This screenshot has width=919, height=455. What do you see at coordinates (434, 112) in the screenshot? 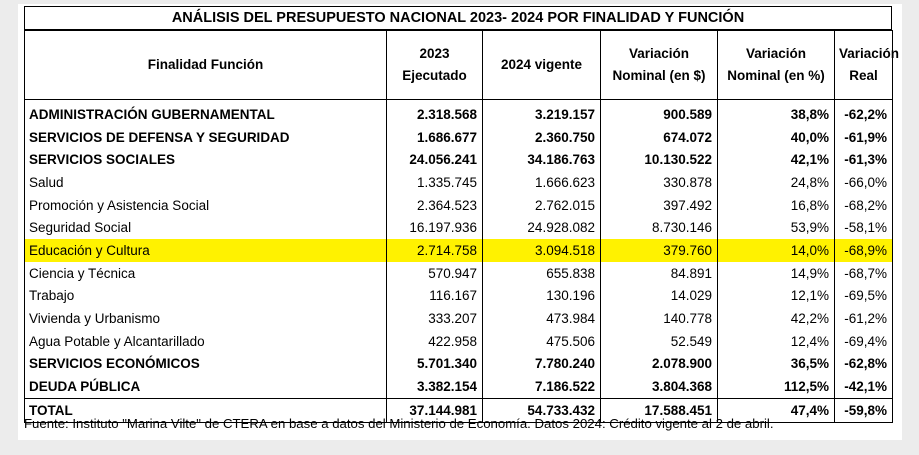
I see `cell-2023-ejecutado: 2.318.568` at bounding box center [434, 112].